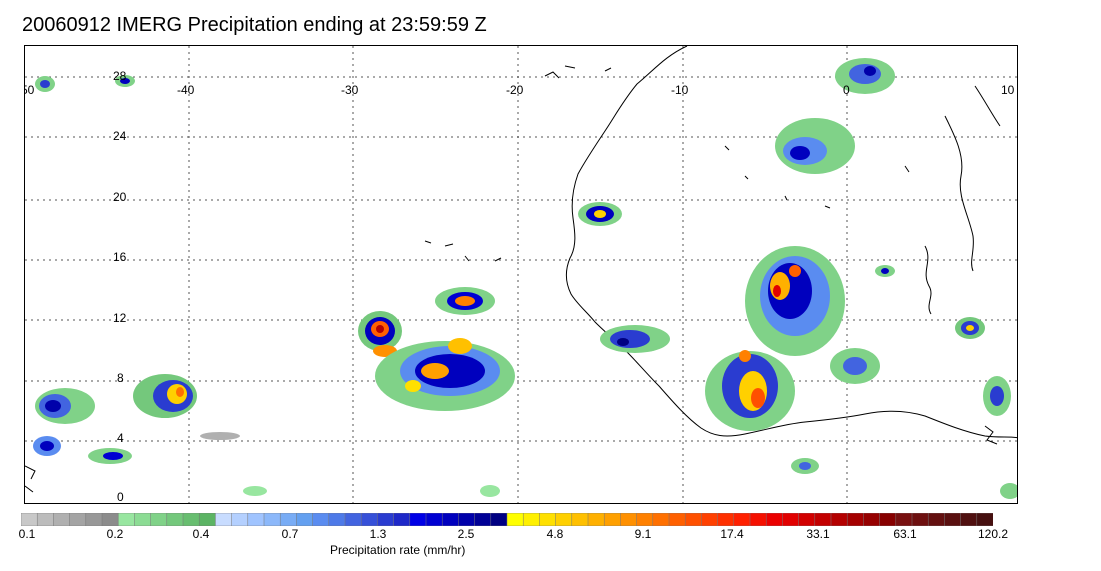  I want to click on lat-label-8: 8, so click(120, 378).